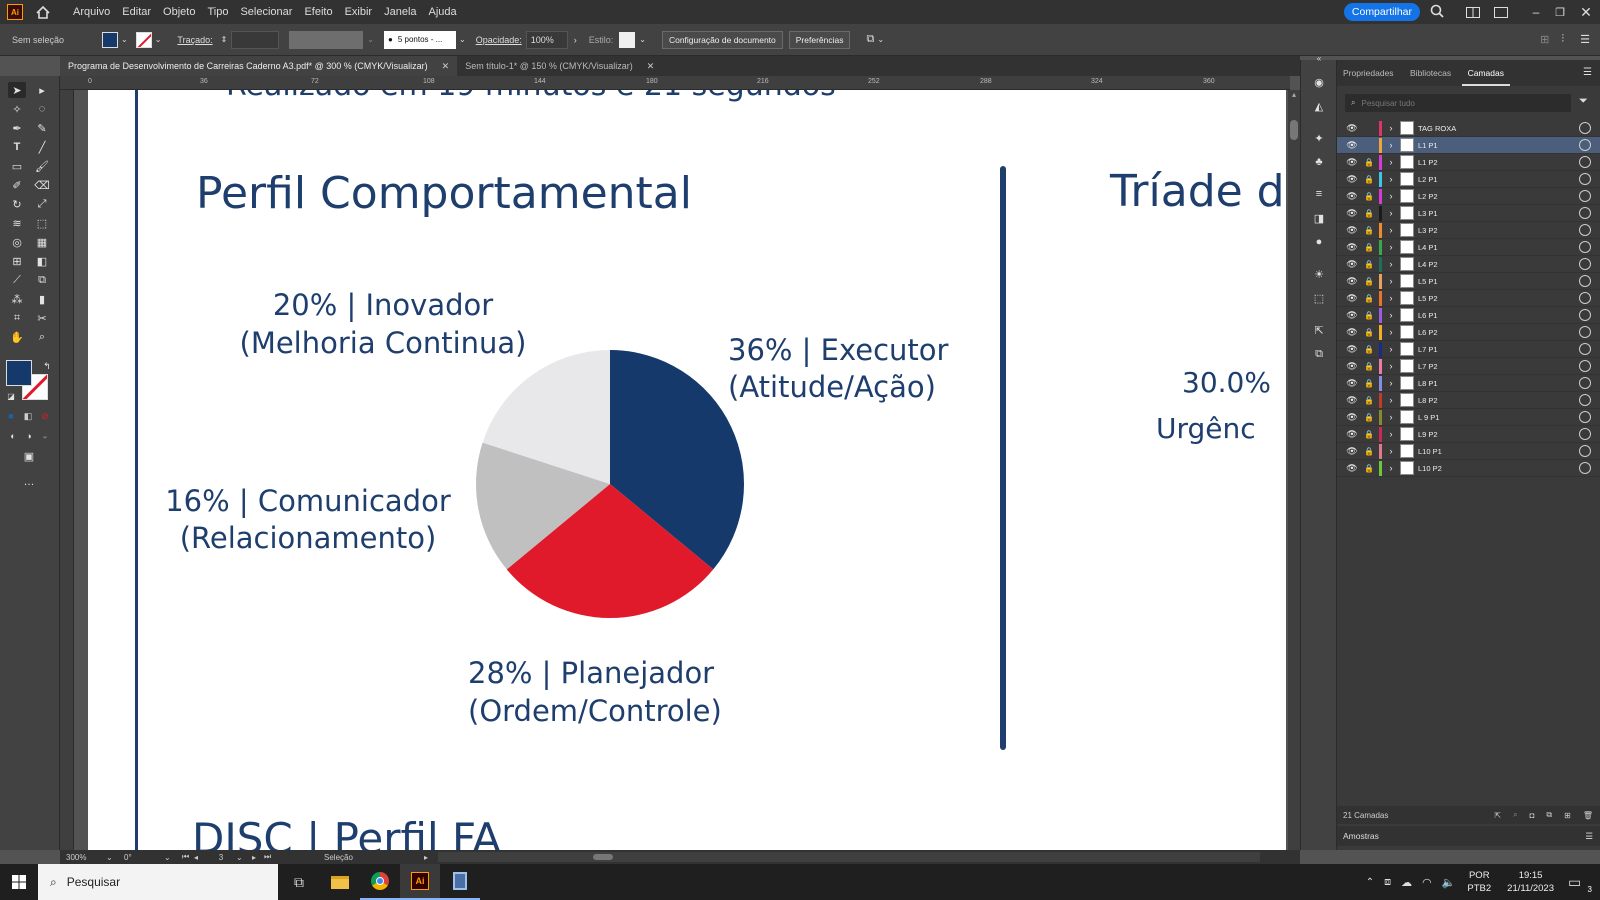 The height and width of the screenshot is (900, 1600). What do you see at coordinates (1583, 101) in the screenshot?
I see `filter-icon: ⏷` at bounding box center [1583, 101].